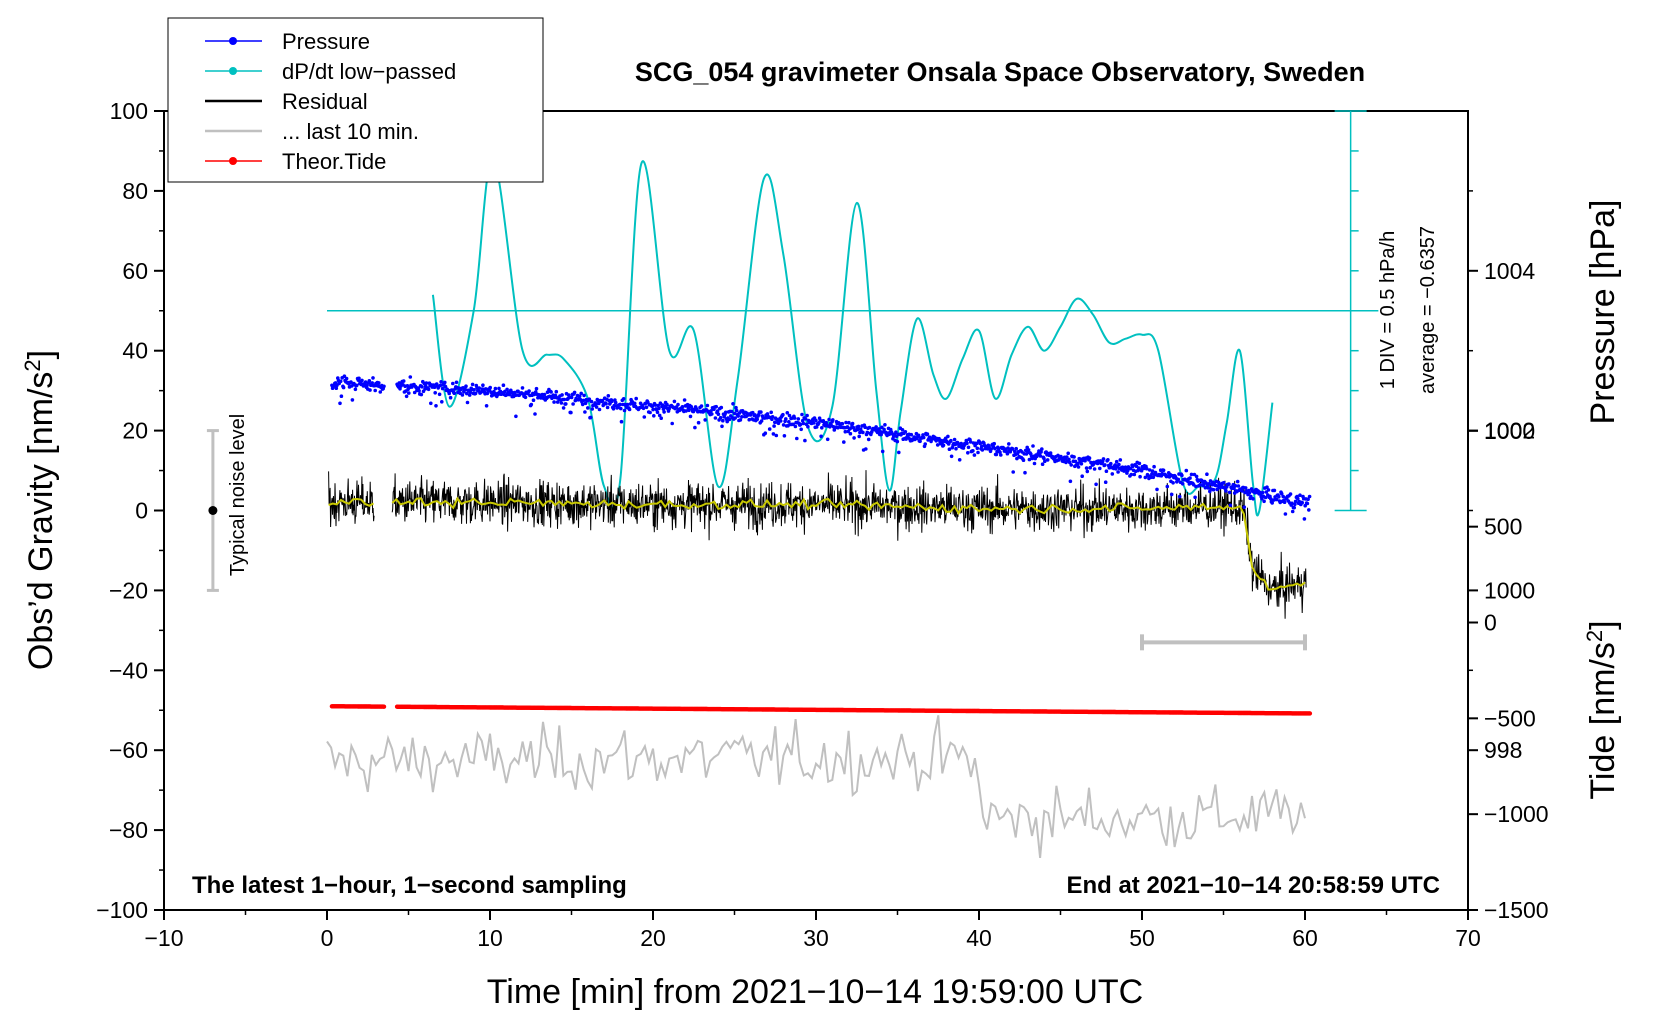 The width and height of the screenshot is (1660, 1020). Describe the element at coordinates (1516, 814) in the screenshot. I see `tide-tick-label: −1000` at that location.